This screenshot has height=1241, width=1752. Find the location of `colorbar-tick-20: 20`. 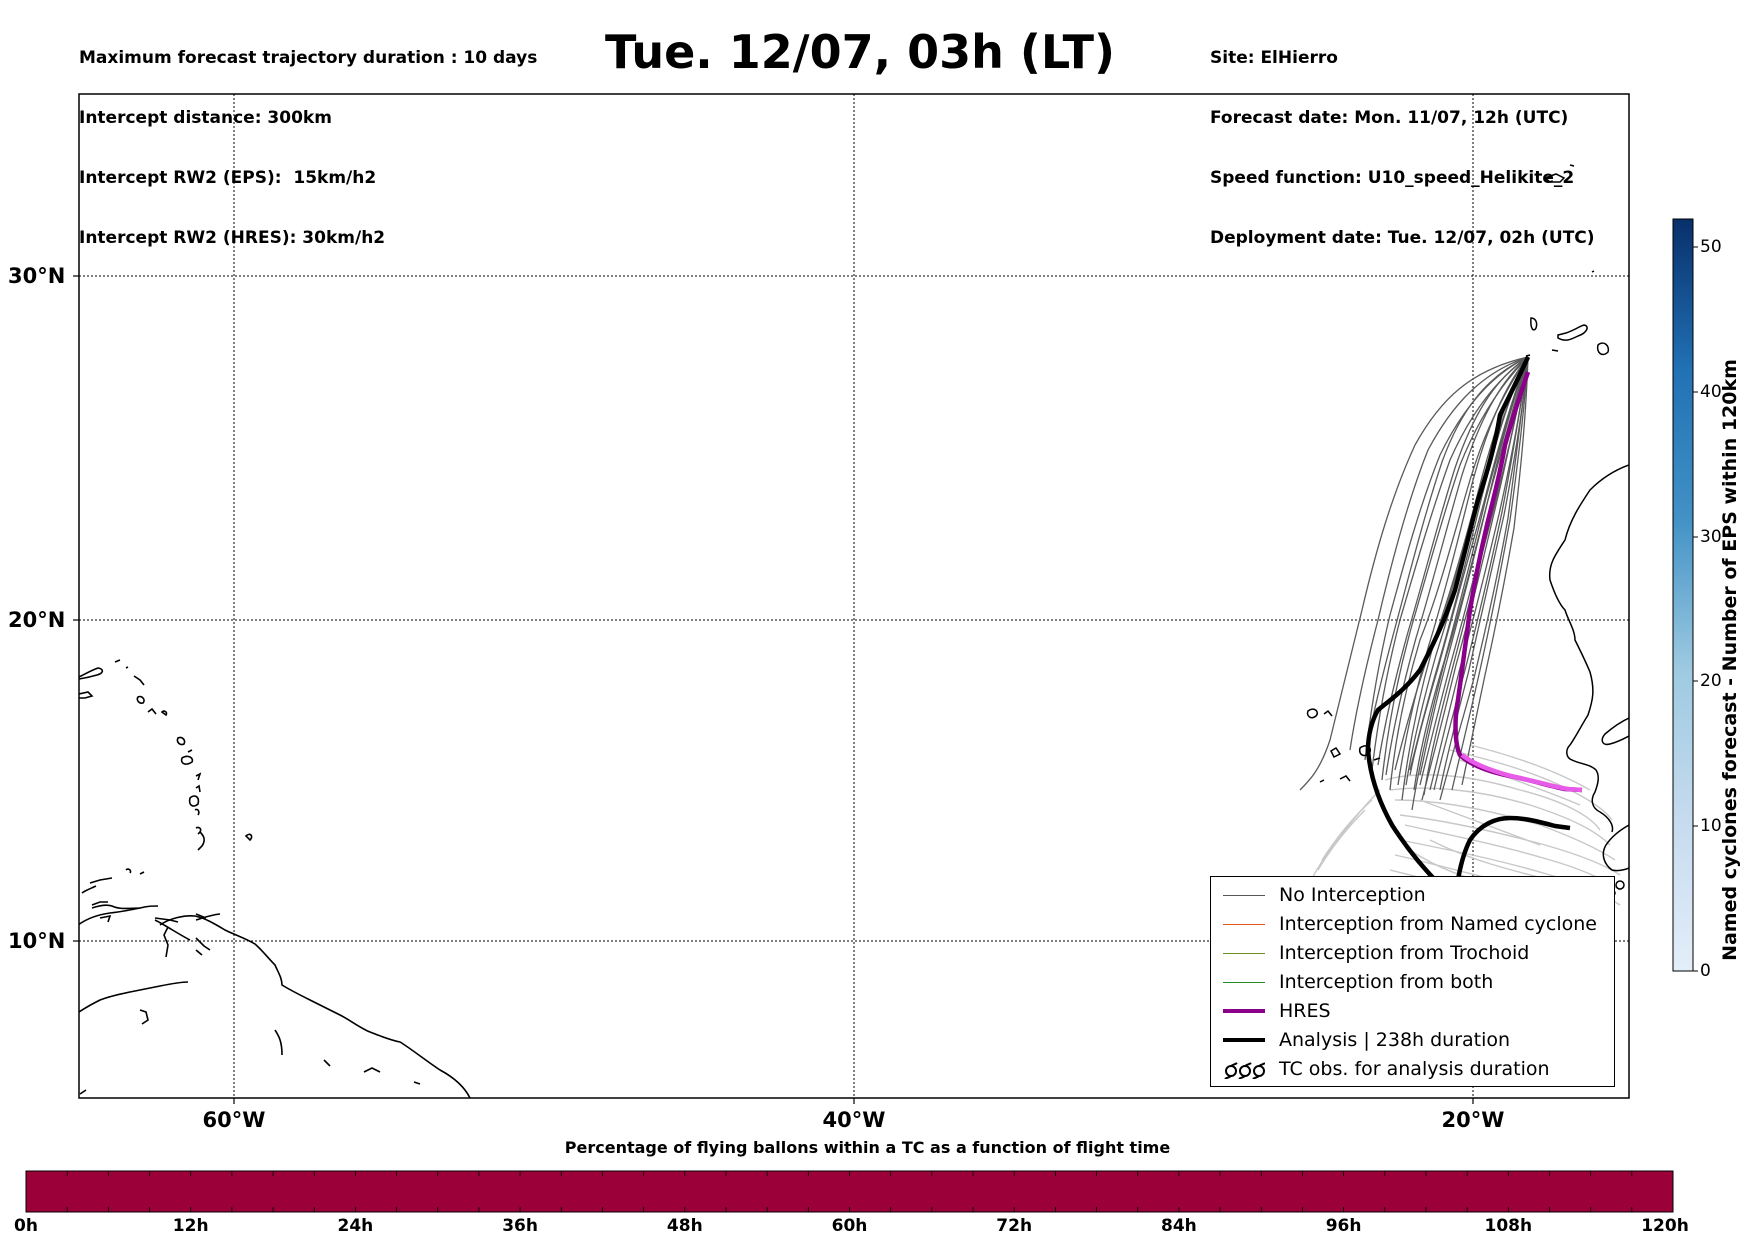

colorbar-tick-20: 20 is located at coordinates (1711, 681).